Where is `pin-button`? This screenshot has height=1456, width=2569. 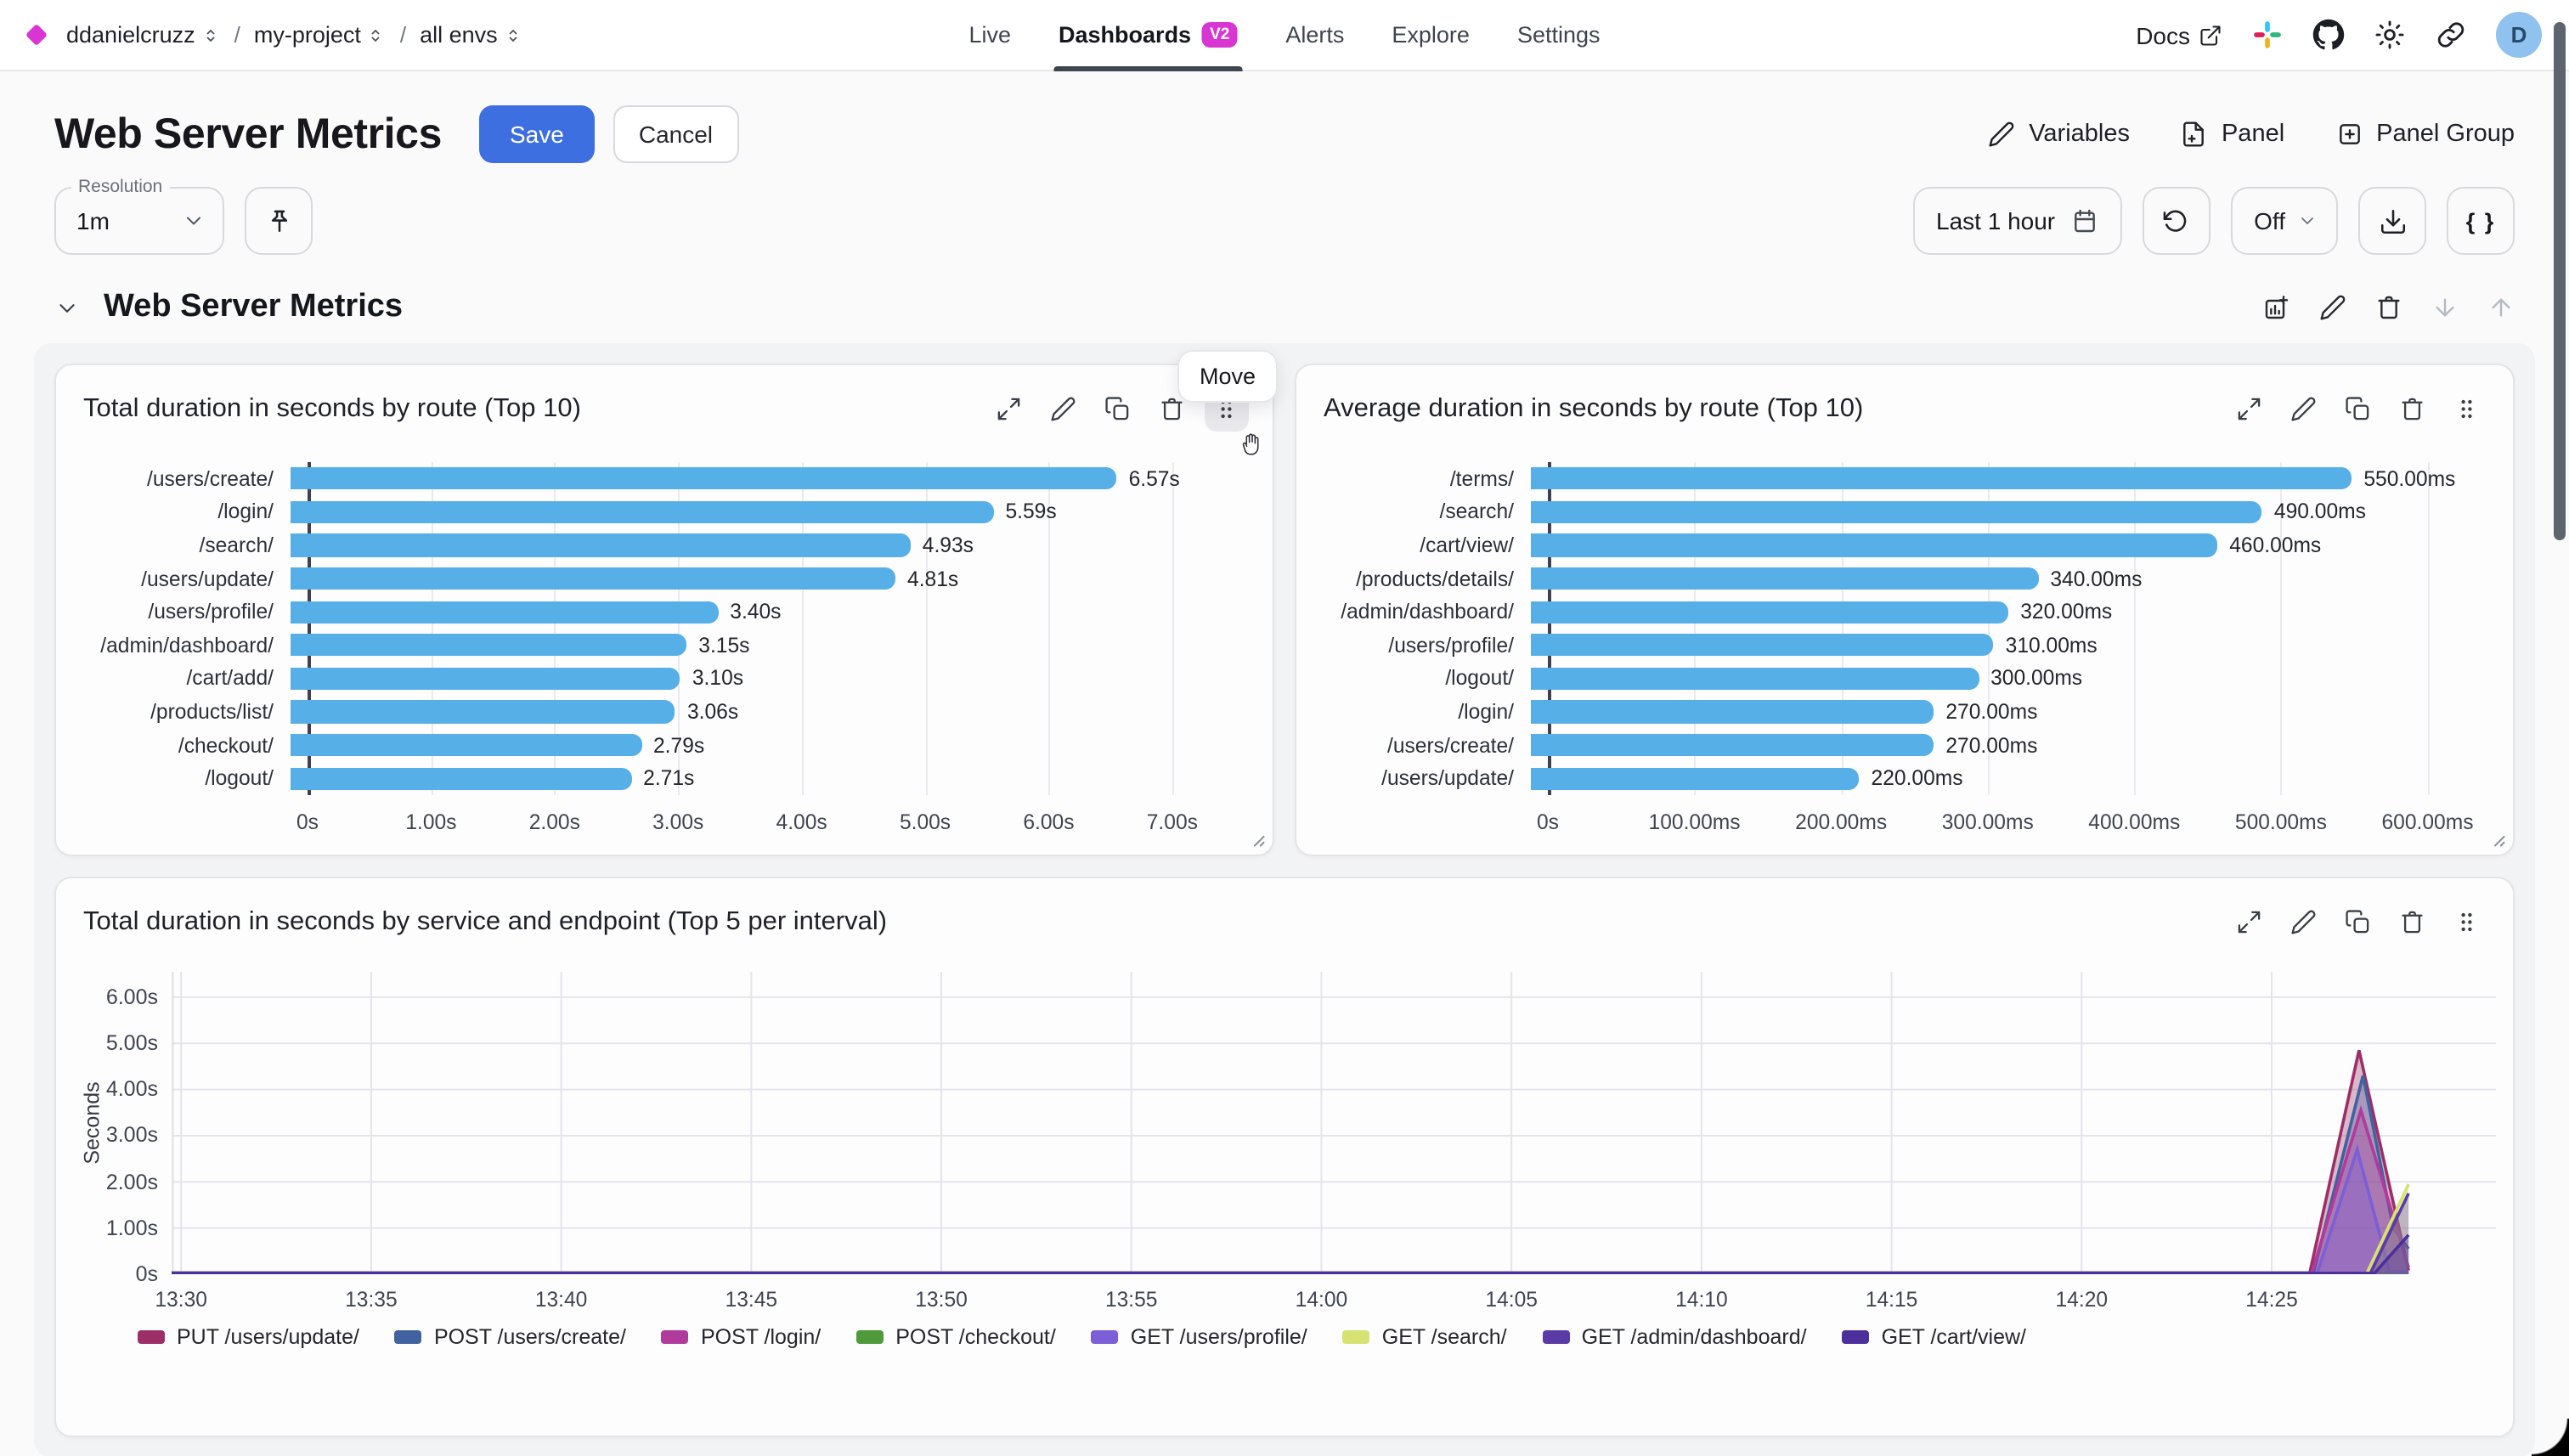 pin-button is located at coordinates (279, 221).